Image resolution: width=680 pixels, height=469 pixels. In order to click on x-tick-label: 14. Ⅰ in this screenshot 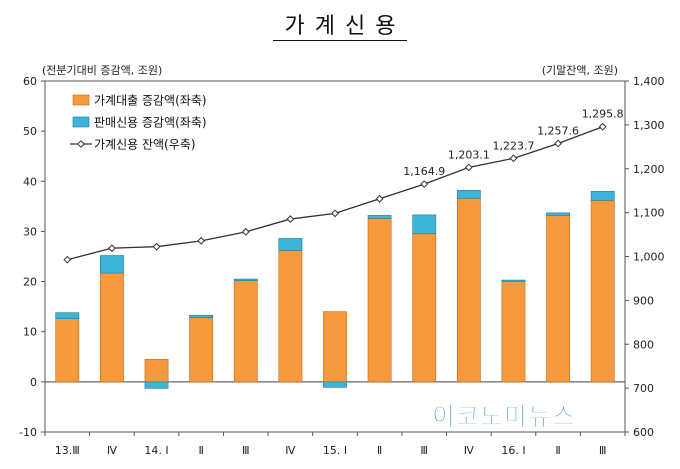, I will do `click(156, 450)`.